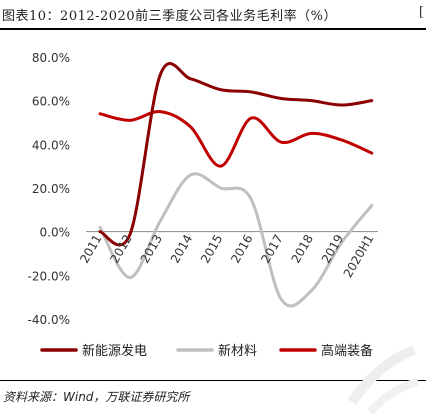 The width and height of the screenshot is (426, 416). I want to click on watermark-icon, so click(383, 380).